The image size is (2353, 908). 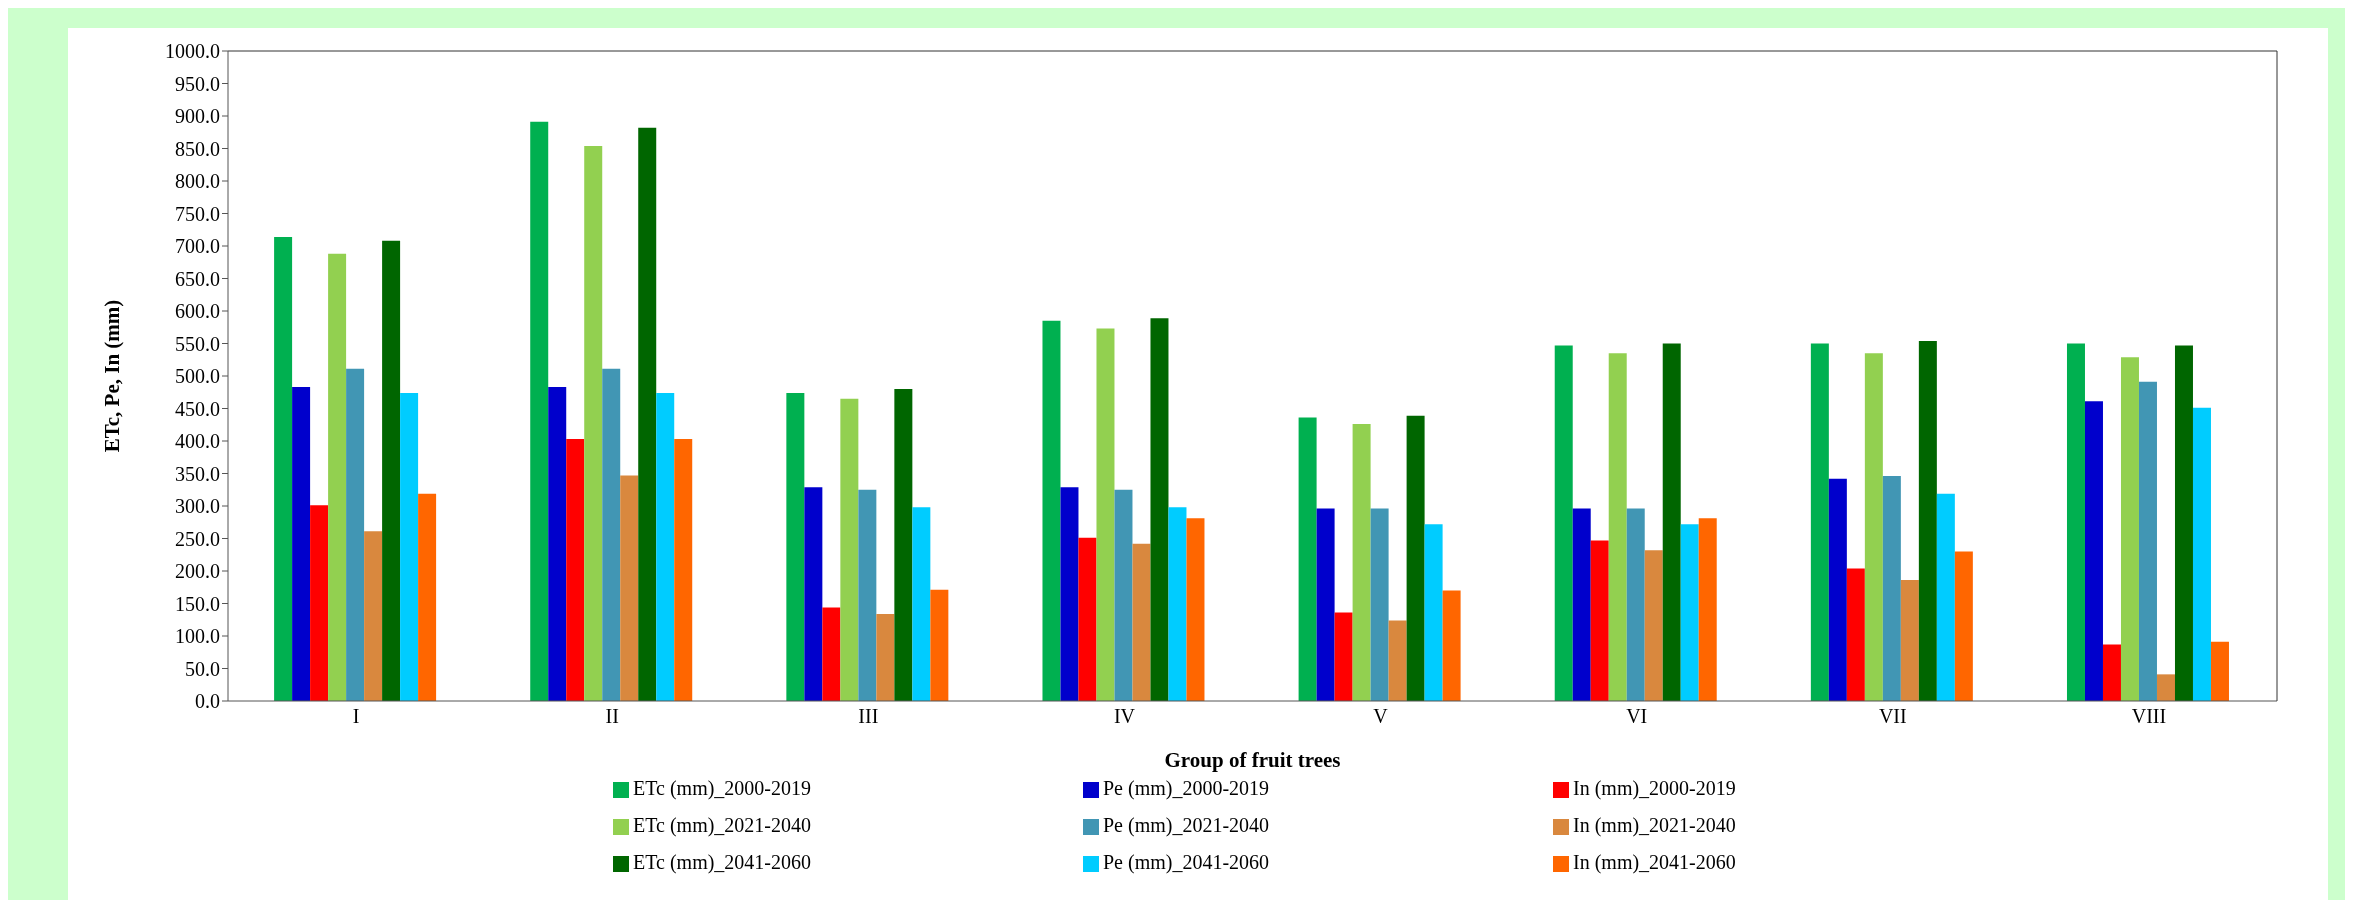 I want to click on x-tick-label: VII, so click(x=1892, y=716).